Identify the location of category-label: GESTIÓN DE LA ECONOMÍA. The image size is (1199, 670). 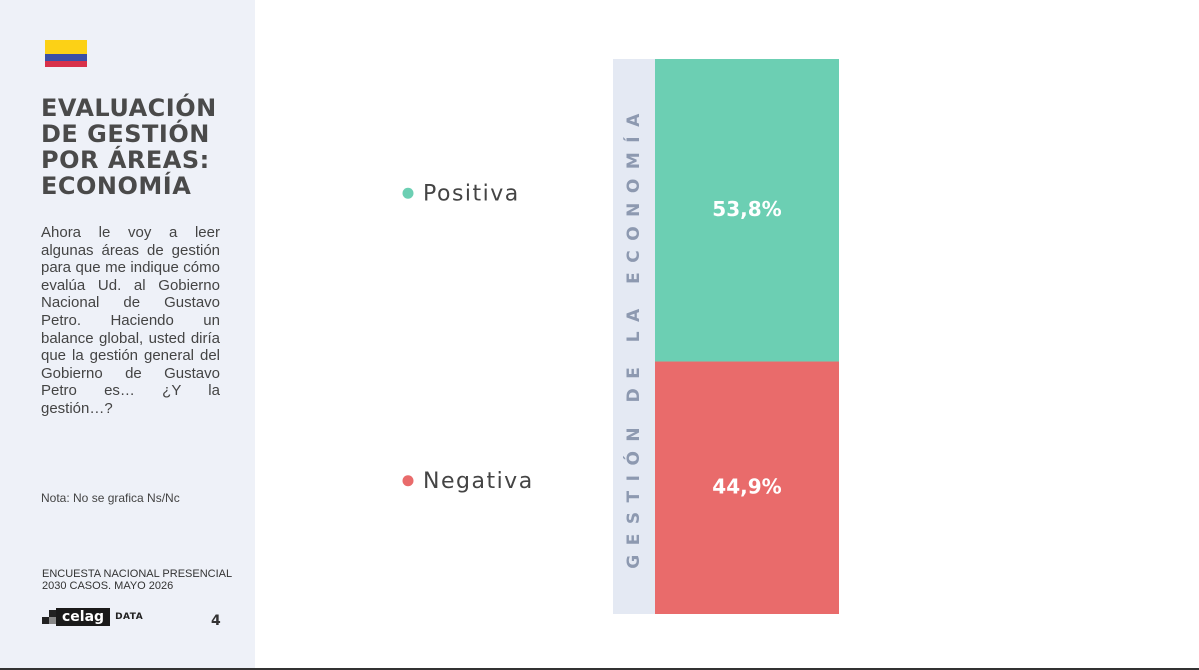
(633, 336).